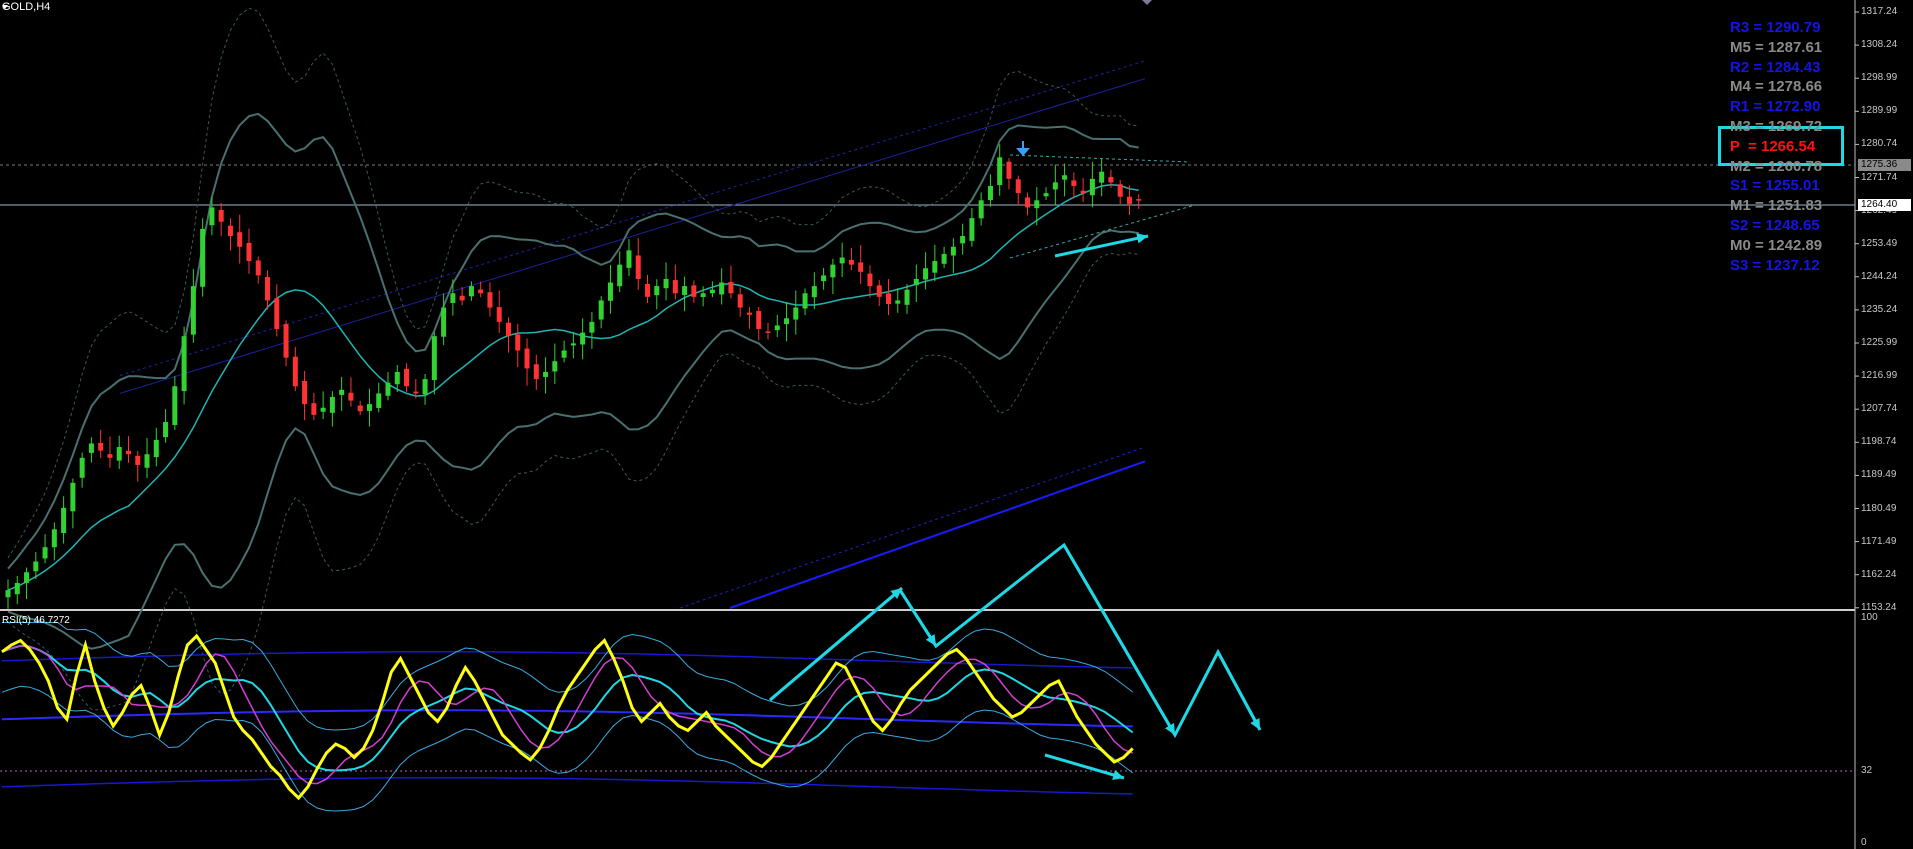  What do you see at coordinates (896, 593) in the screenshot?
I see `zigzag-first-leg-head` at bounding box center [896, 593].